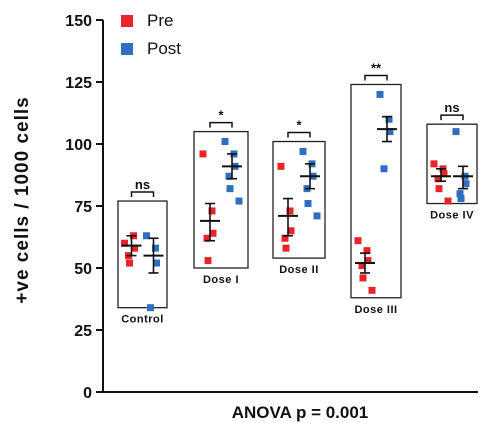  I want to click on legend-swatch-pre, so click(127, 21).